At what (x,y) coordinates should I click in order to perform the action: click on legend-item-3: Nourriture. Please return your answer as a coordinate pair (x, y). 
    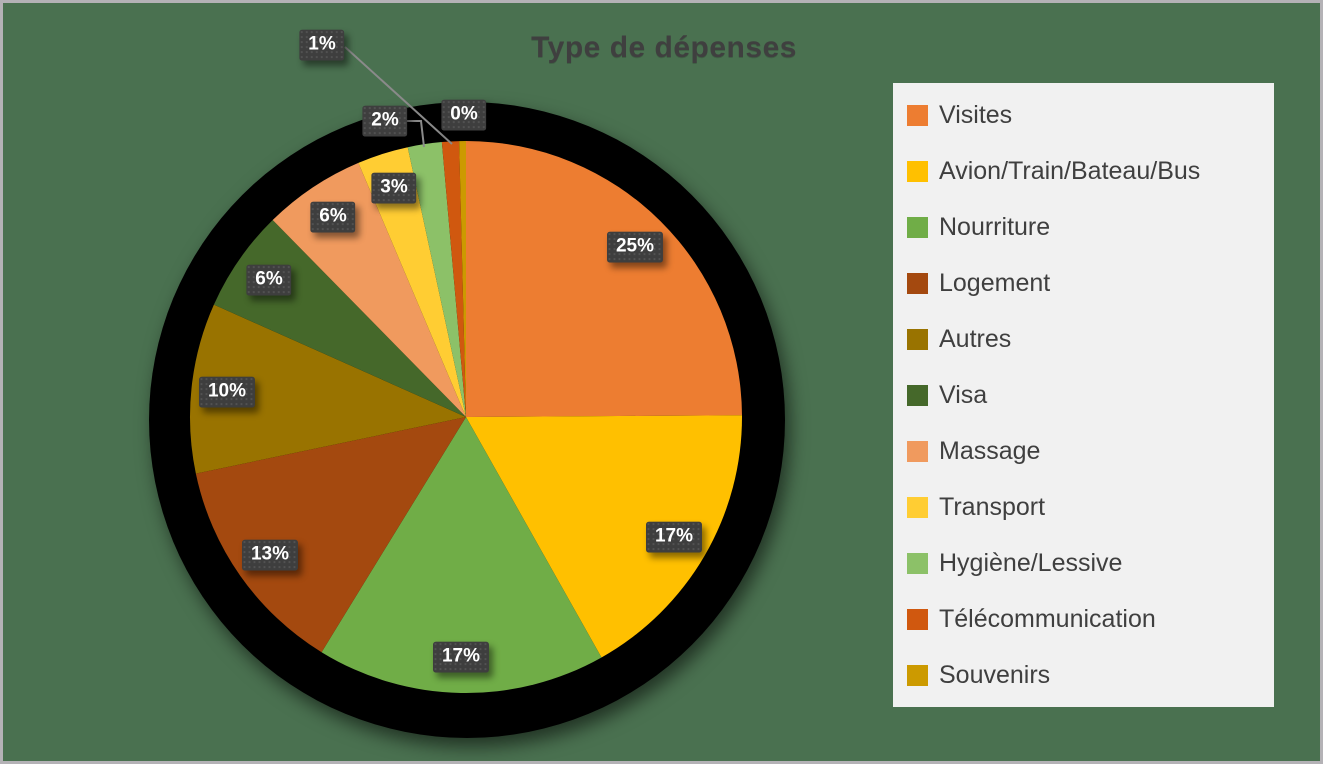
    Looking at the image, I should click on (1086, 227).